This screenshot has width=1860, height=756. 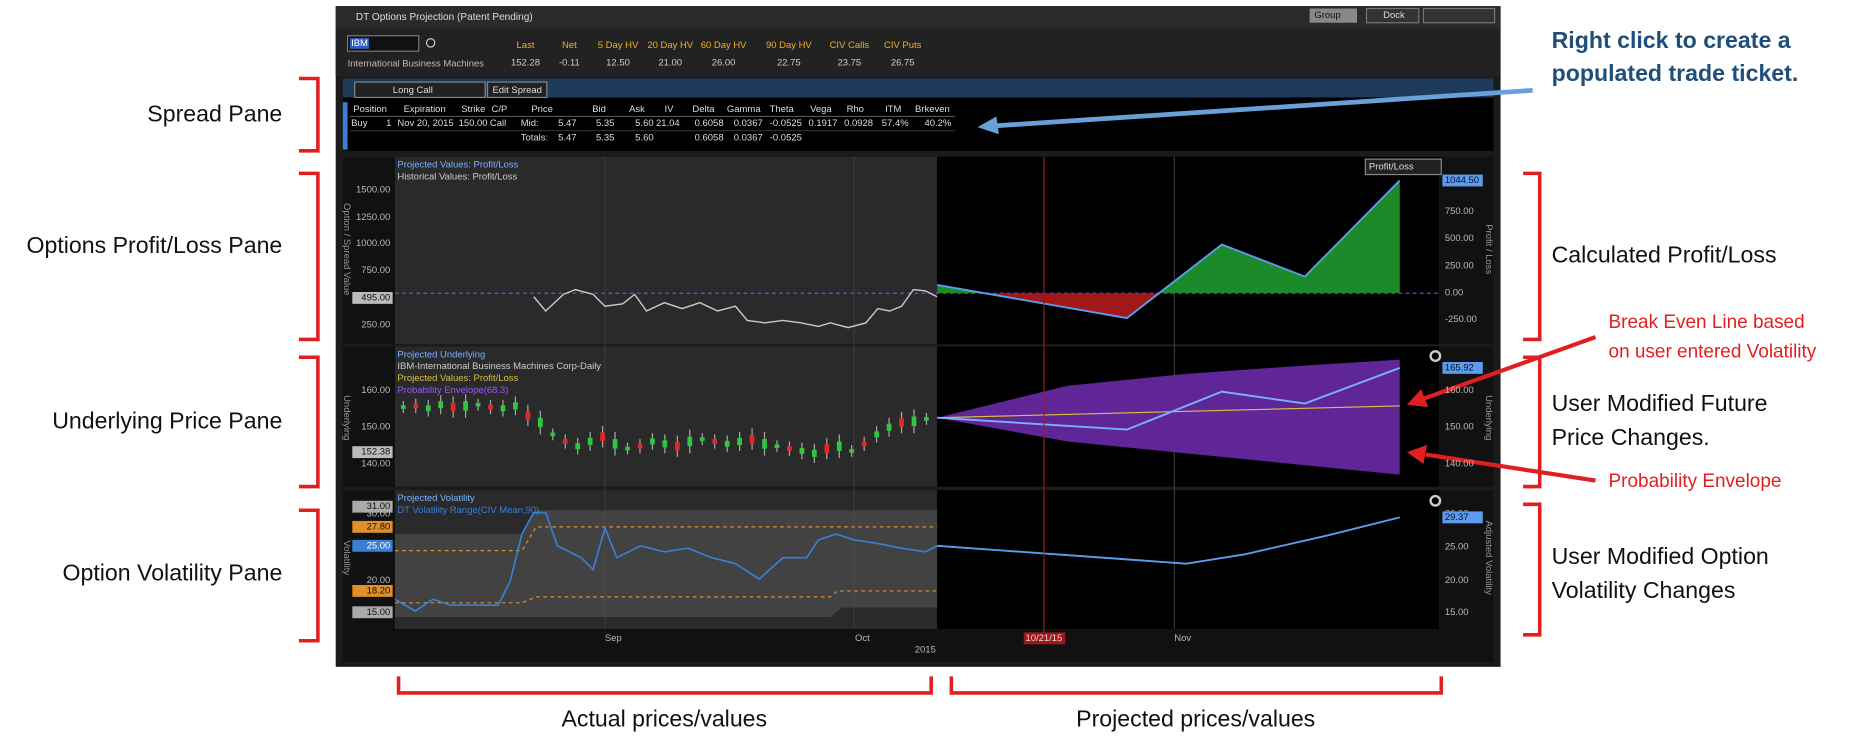 What do you see at coordinates (1459, 211) in the screenshot?
I see `y2-tick-label: 750.00` at bounding box center [1459, 211].